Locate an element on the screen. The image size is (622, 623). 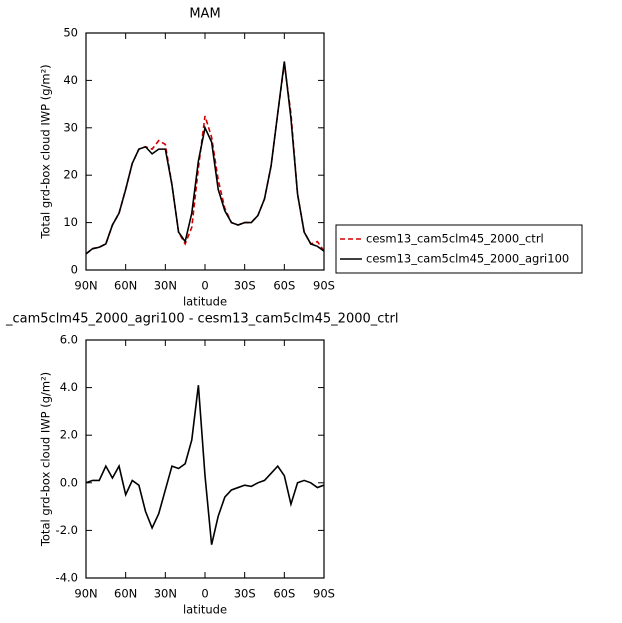
y-tick-label: 20 is located at coordinates (70, 175).